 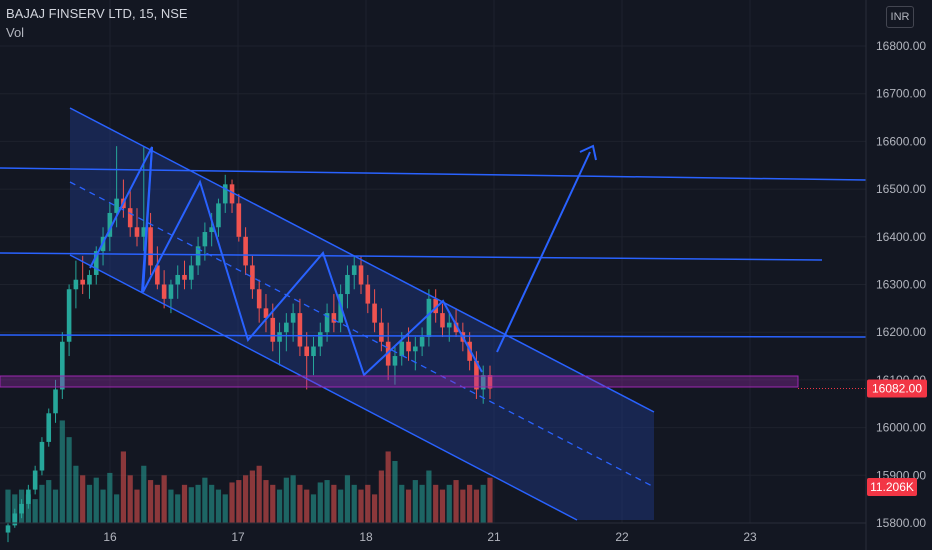 What do you see at coordinates (901, 285) in the screenshot?
I see `price-tick-label: 16300.00` at bounding box center [901, 285].